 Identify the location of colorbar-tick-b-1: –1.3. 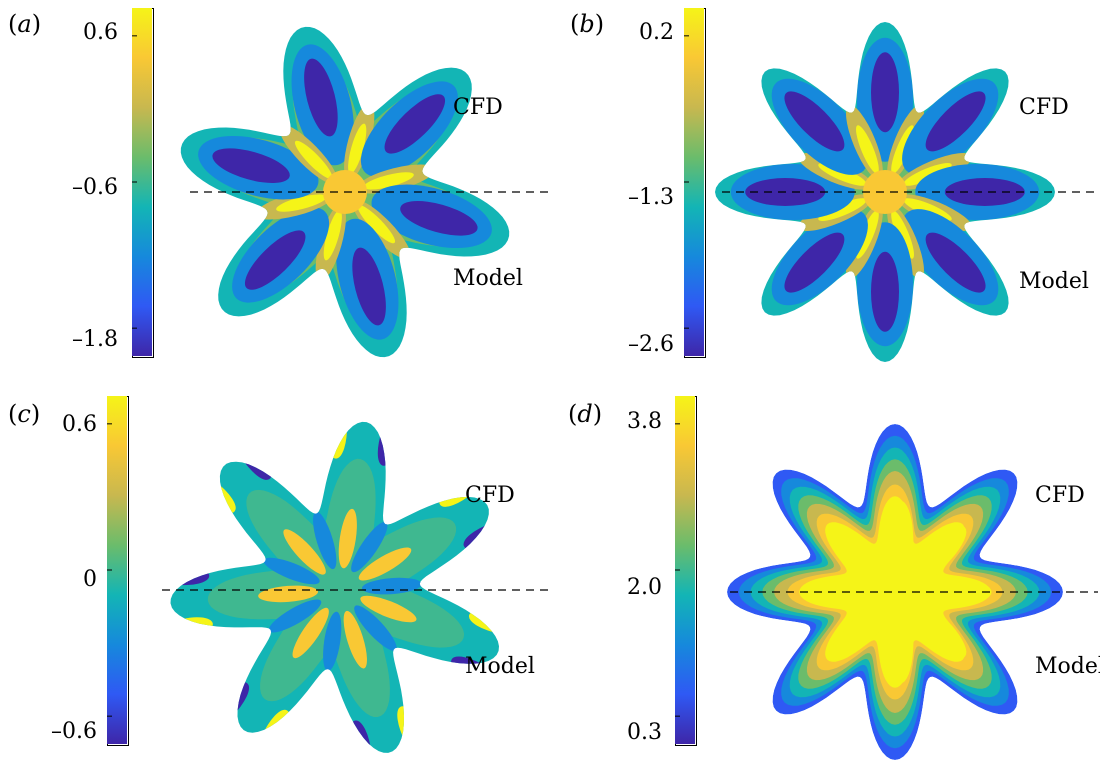
(651, 197).